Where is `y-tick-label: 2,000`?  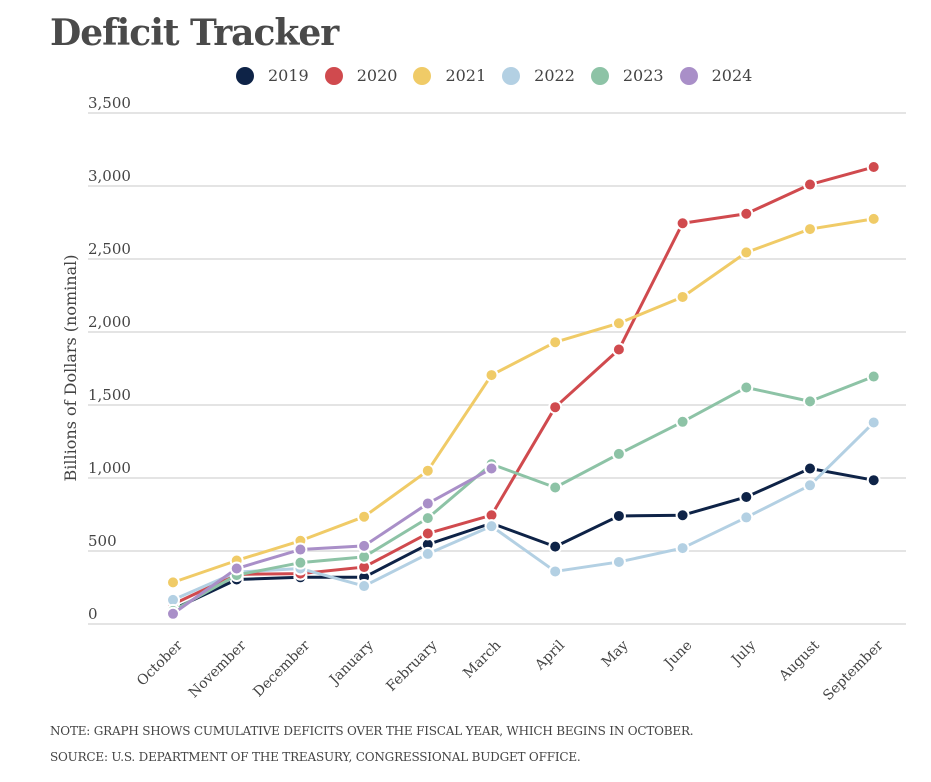
y-tick-label: 2,000 is located at coordinates (109, 322).